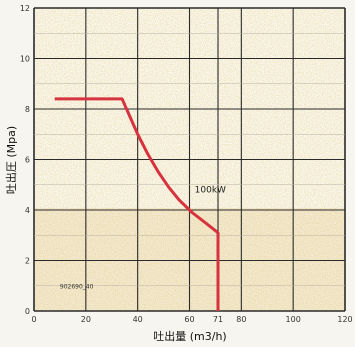 The image size is (355, 347). What do you see at coordinates (27, 109) in the screenshot?
I see `y-tick-label: 8` at bounding box center [27, 109].